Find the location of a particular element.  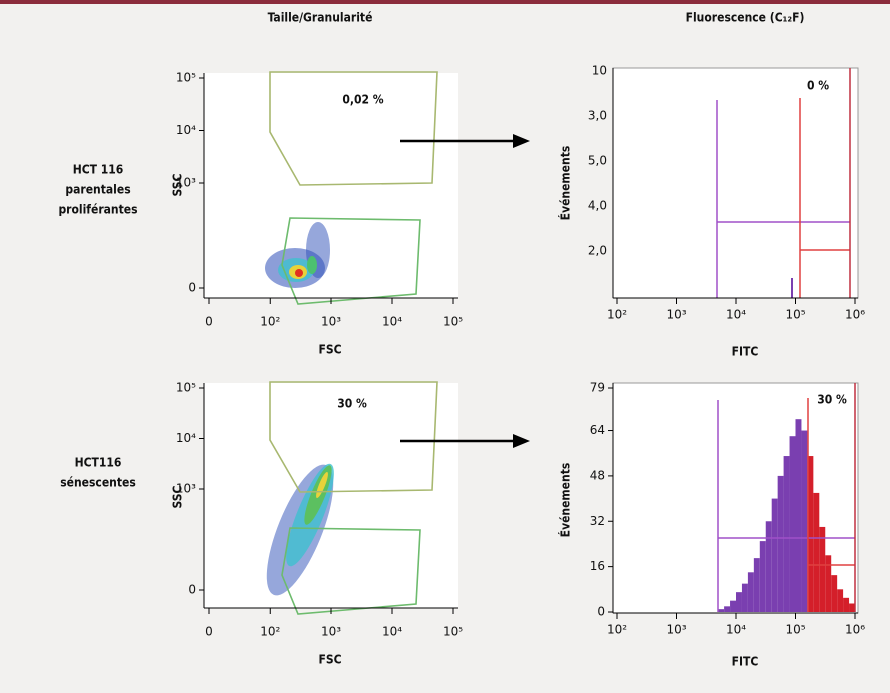

gate-percent: 0,02 % is located at coordinates (362, 100).